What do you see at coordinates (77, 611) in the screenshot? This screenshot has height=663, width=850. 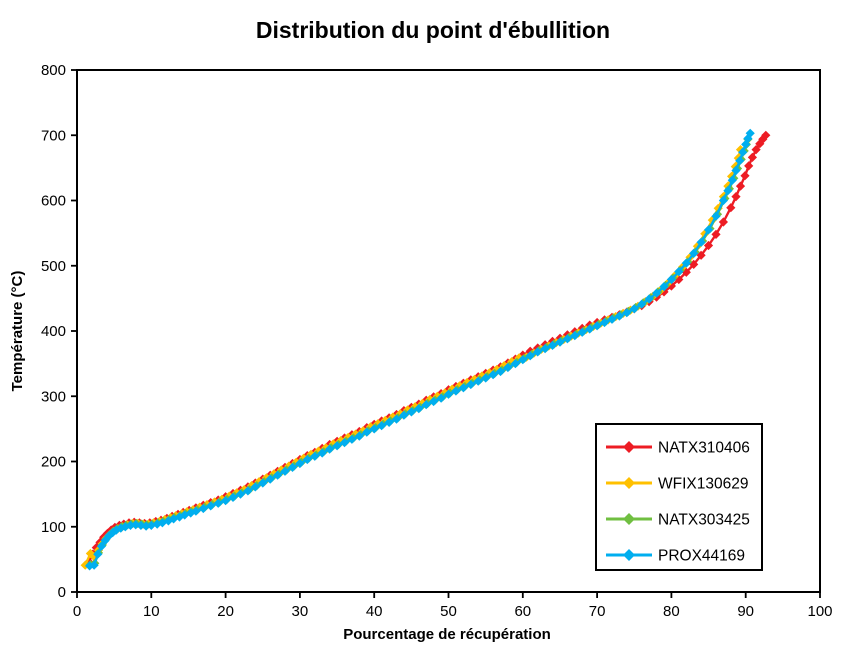 I see `x-tick-label: 0` at bounding box center [77, 611].